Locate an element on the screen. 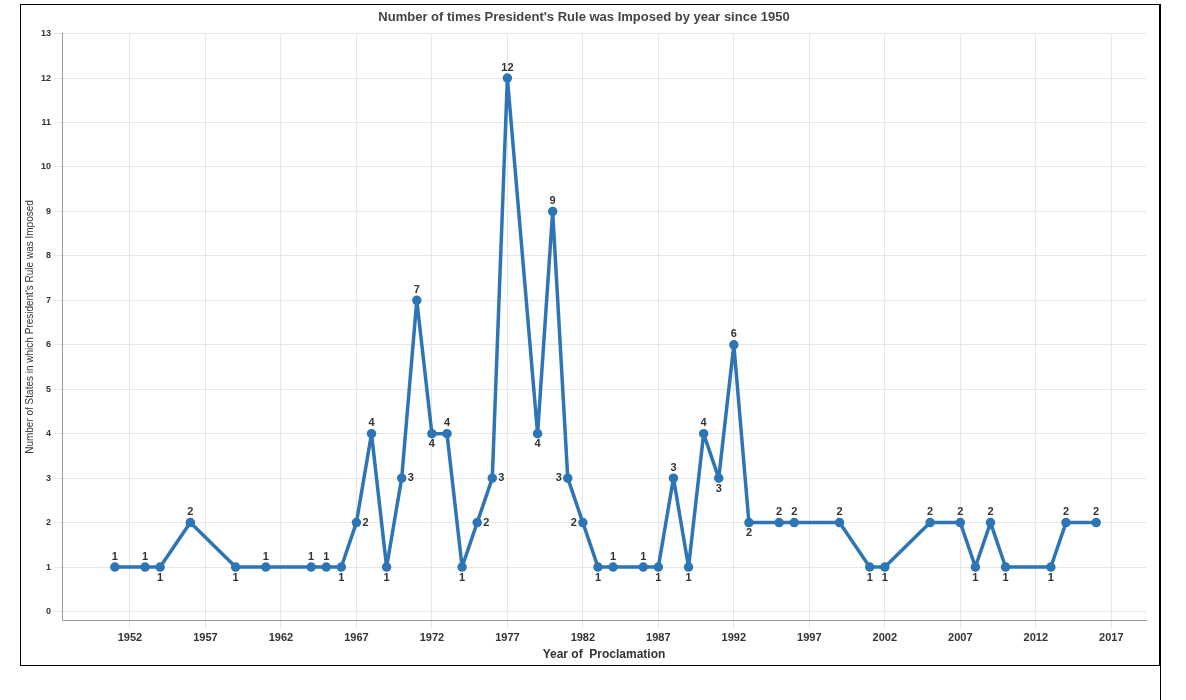 Image resolution: width=1186 pixels, height=700 pixels. y-tick-label: 12 is located at coordinates (46, 77).